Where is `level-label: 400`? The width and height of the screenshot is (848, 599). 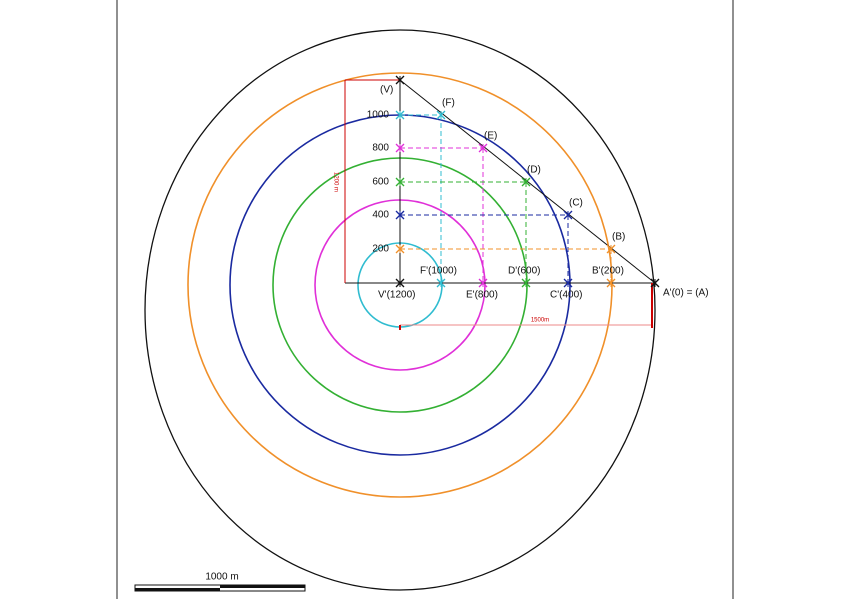
level-label: 400 is located at coordinates (380, 215).